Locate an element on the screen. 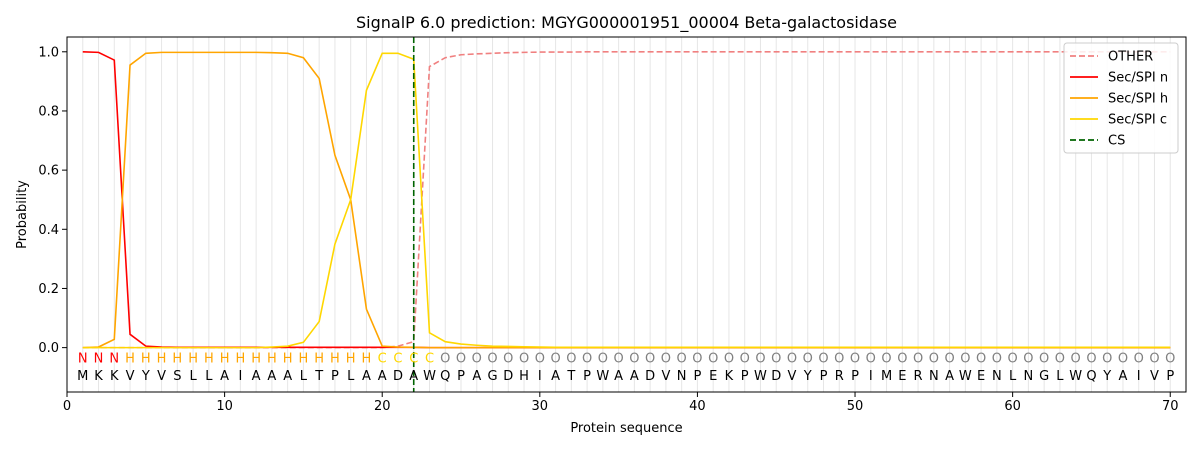 The width and height of the screenshot is (1200, 450). x-tick-label: 50 is located at coordinates (855, 406).